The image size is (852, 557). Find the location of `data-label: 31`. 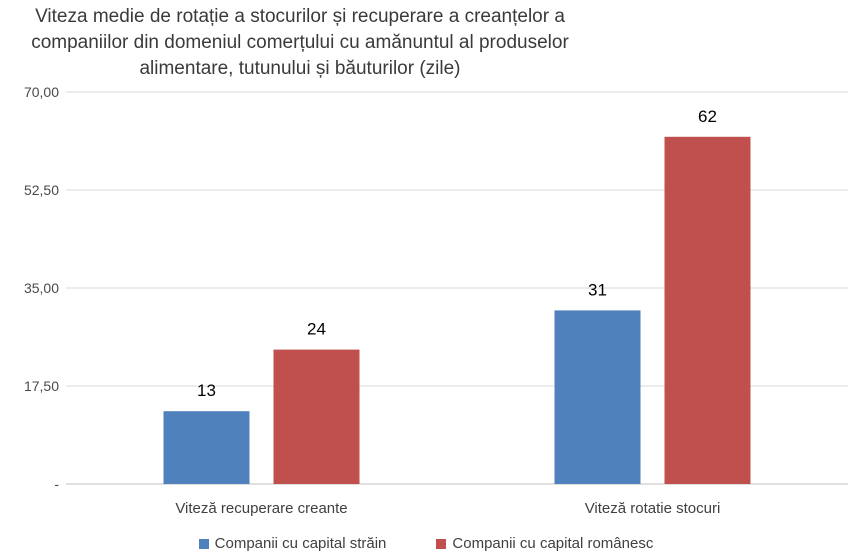

data-label: 31 is located at coordinates (597, 289).